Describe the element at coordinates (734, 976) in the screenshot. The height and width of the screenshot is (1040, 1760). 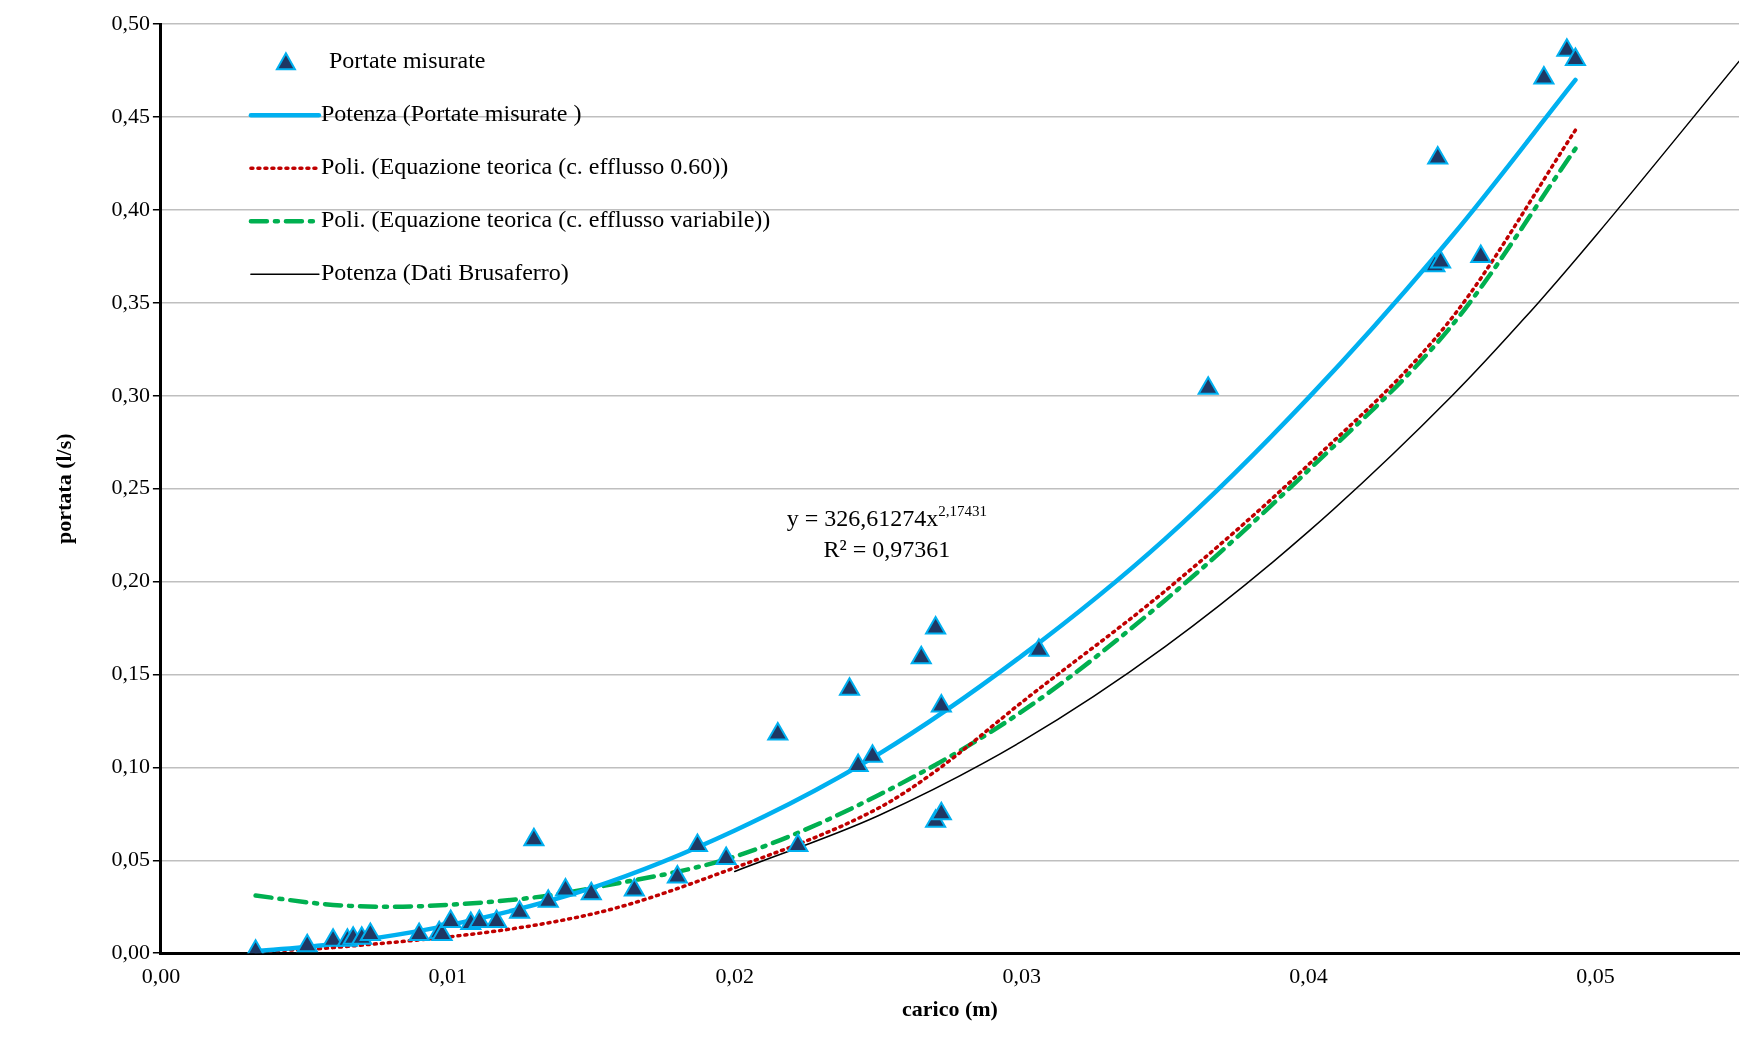
I see `x-tick-label: 0,02` at that location.